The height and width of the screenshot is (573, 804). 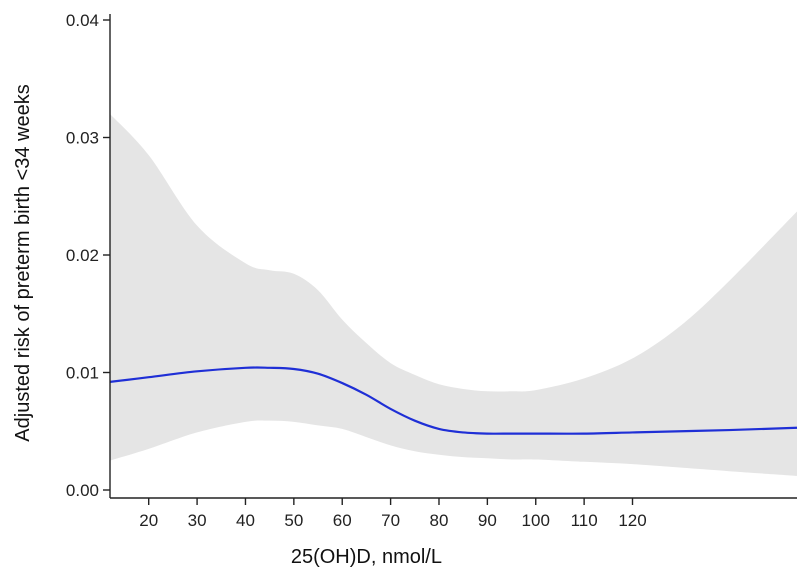 What do you see at coordinates (82, 373) in the screenshot?
I see `y-tick-label: 0.01` at bounding box center [82, 373].